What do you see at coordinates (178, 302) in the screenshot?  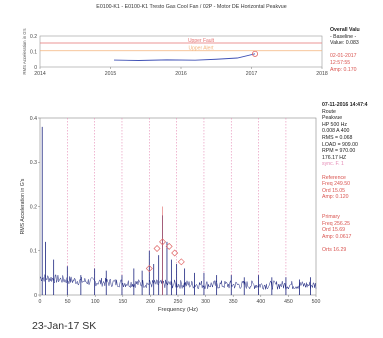 I see `spectrum-x-tick-label: 250` at bounding box center [178, 302].